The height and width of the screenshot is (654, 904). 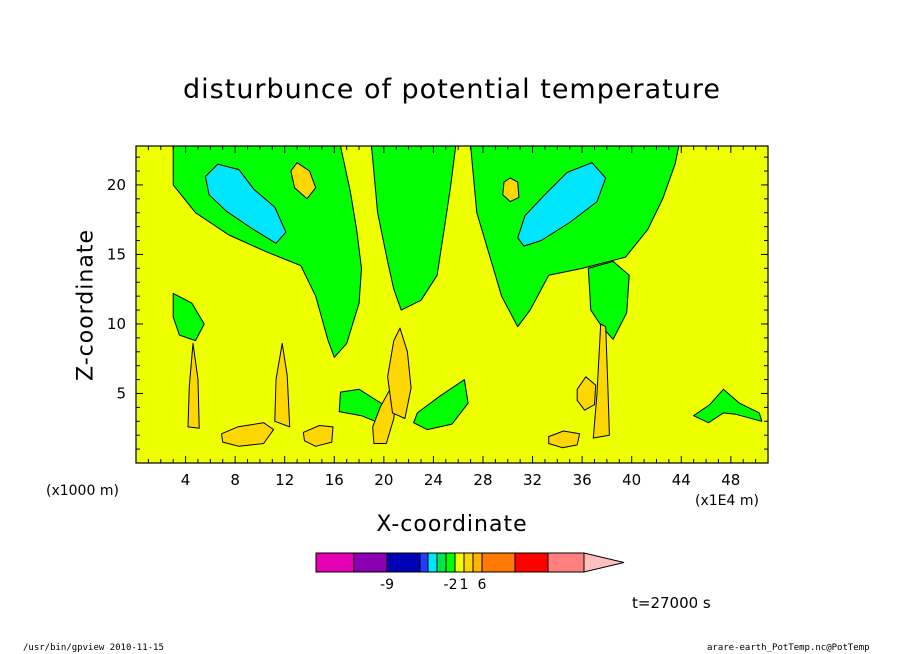 What do you see at coordinates (93, 648) in the screenshot?
I see `footer-left-note: /usr/bin/gpview 2010-11-15` at bounding box center [93, 648].